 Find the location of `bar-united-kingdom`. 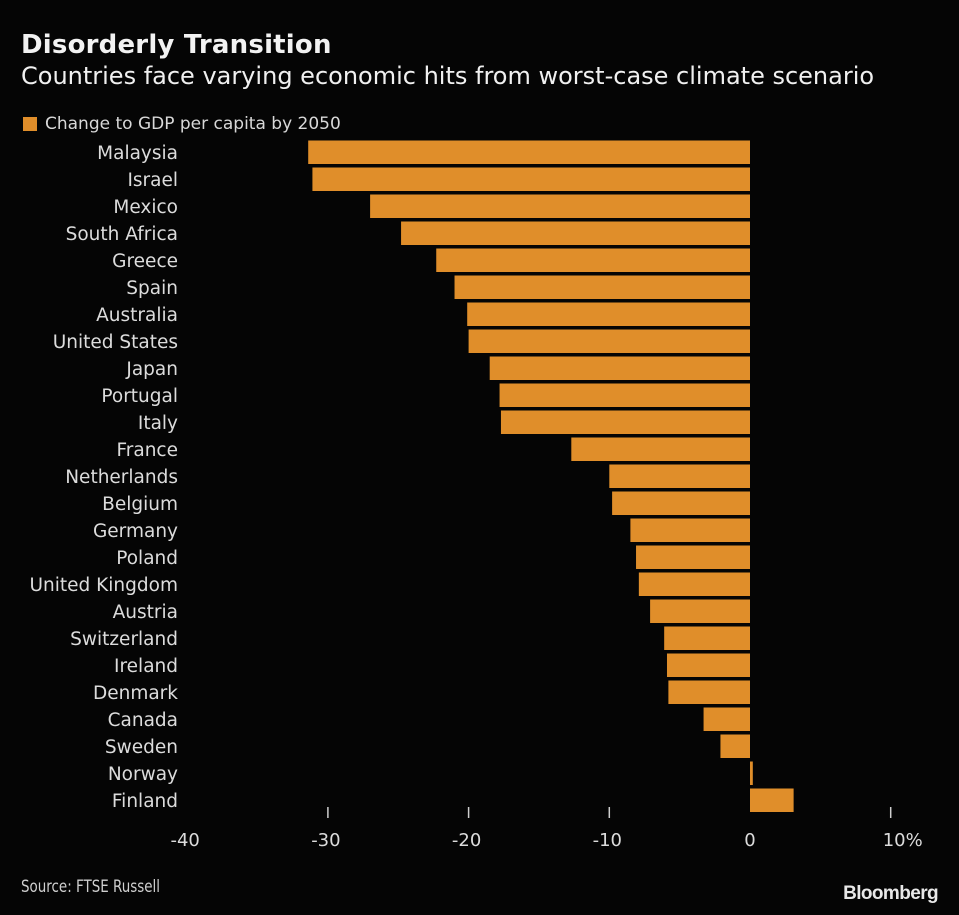

bar-united-kingdom is located at coordinates (694, 584).